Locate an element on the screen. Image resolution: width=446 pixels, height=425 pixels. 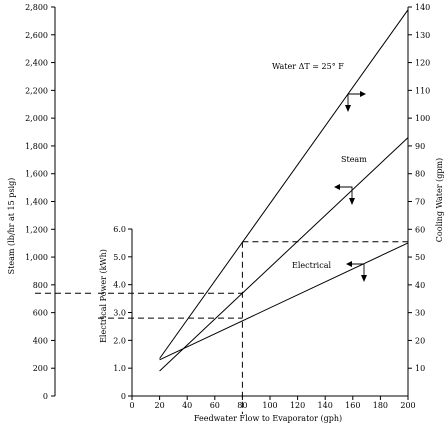
steam-axis-tick-label: 2,400 is located at coordinates (36, 63).